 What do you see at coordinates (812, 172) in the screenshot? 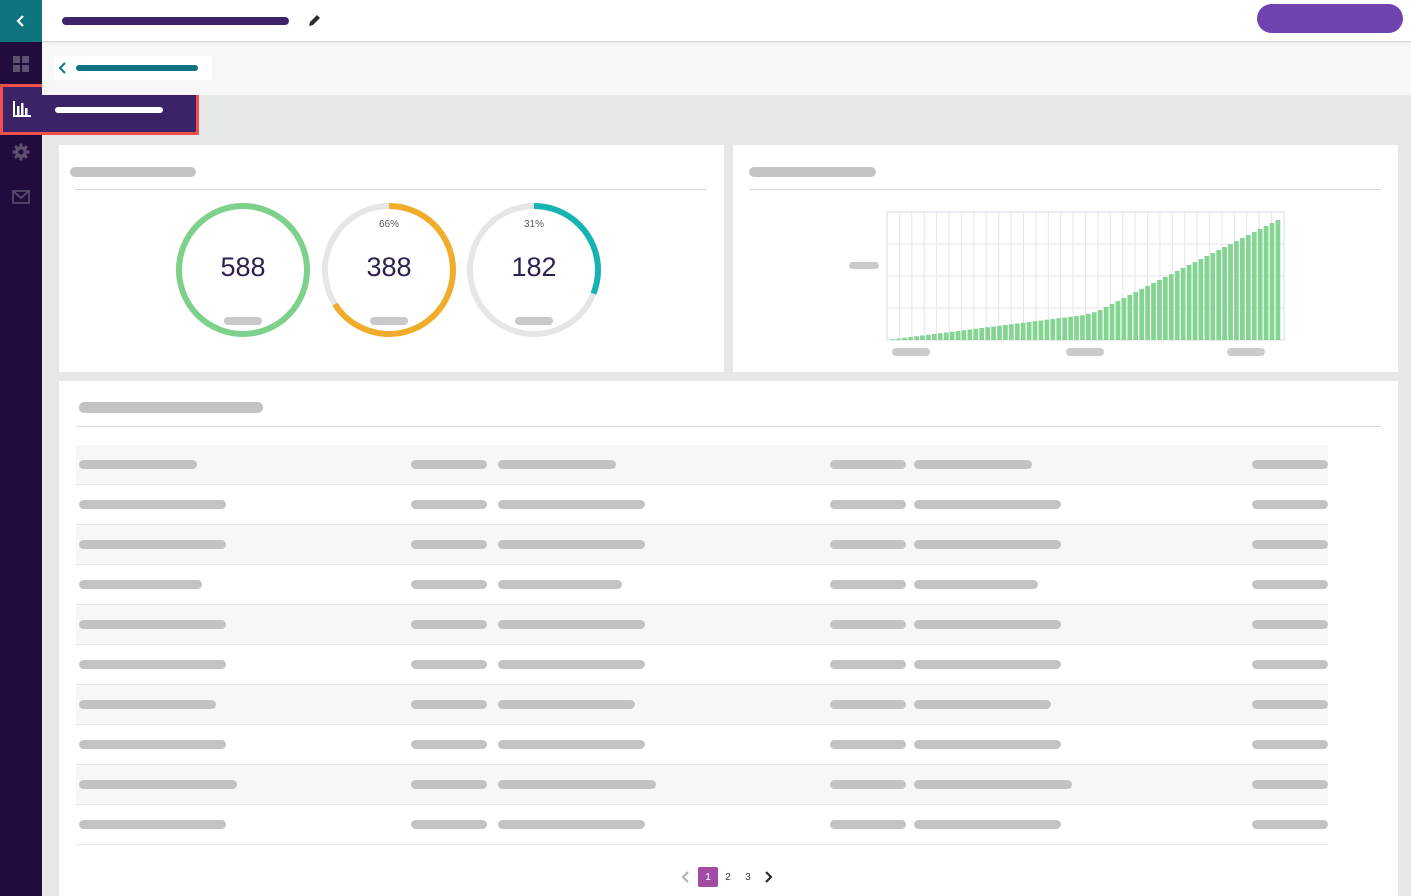
I see `card-title` at bounding box center [812, 172].